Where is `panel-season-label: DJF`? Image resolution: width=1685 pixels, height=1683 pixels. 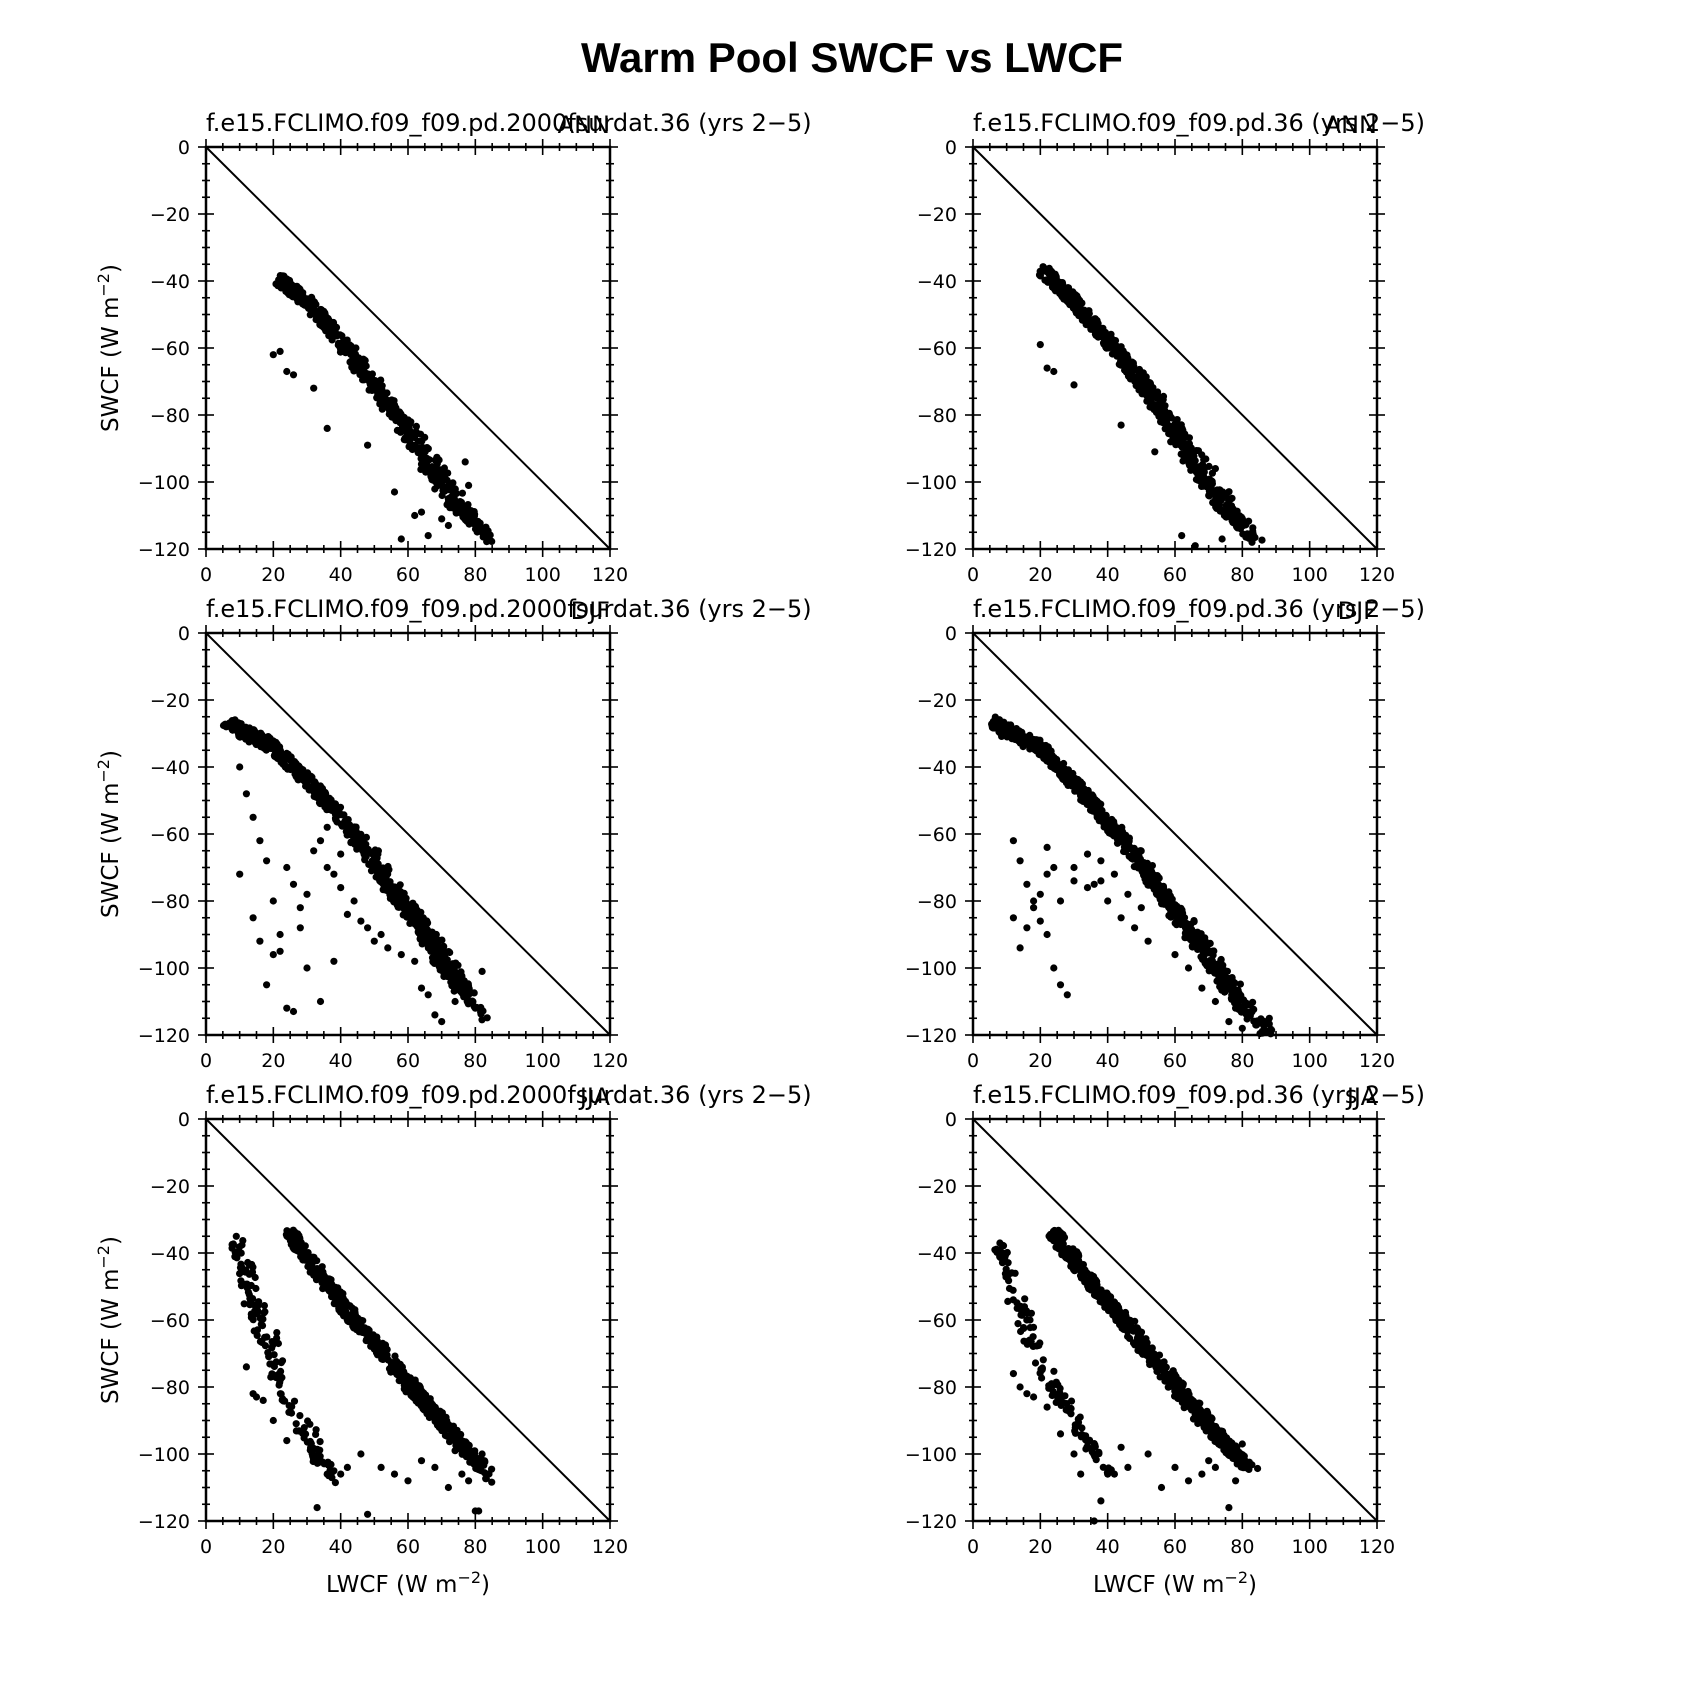 panel-season-label: DJF is located at coordinates (590, 611).